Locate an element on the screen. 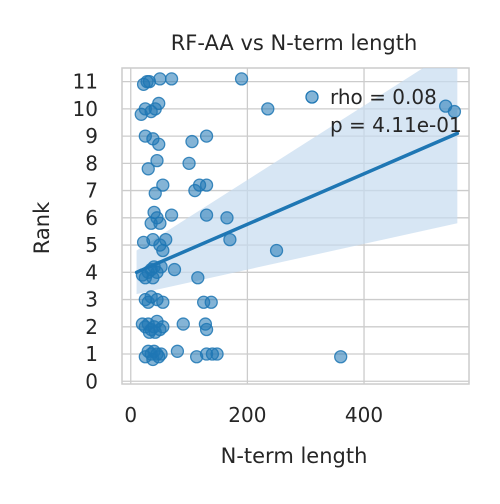 The width and height of the screenshot is (500, 504). y-tick-label-8: 8 is located at coordinates (91, 163).